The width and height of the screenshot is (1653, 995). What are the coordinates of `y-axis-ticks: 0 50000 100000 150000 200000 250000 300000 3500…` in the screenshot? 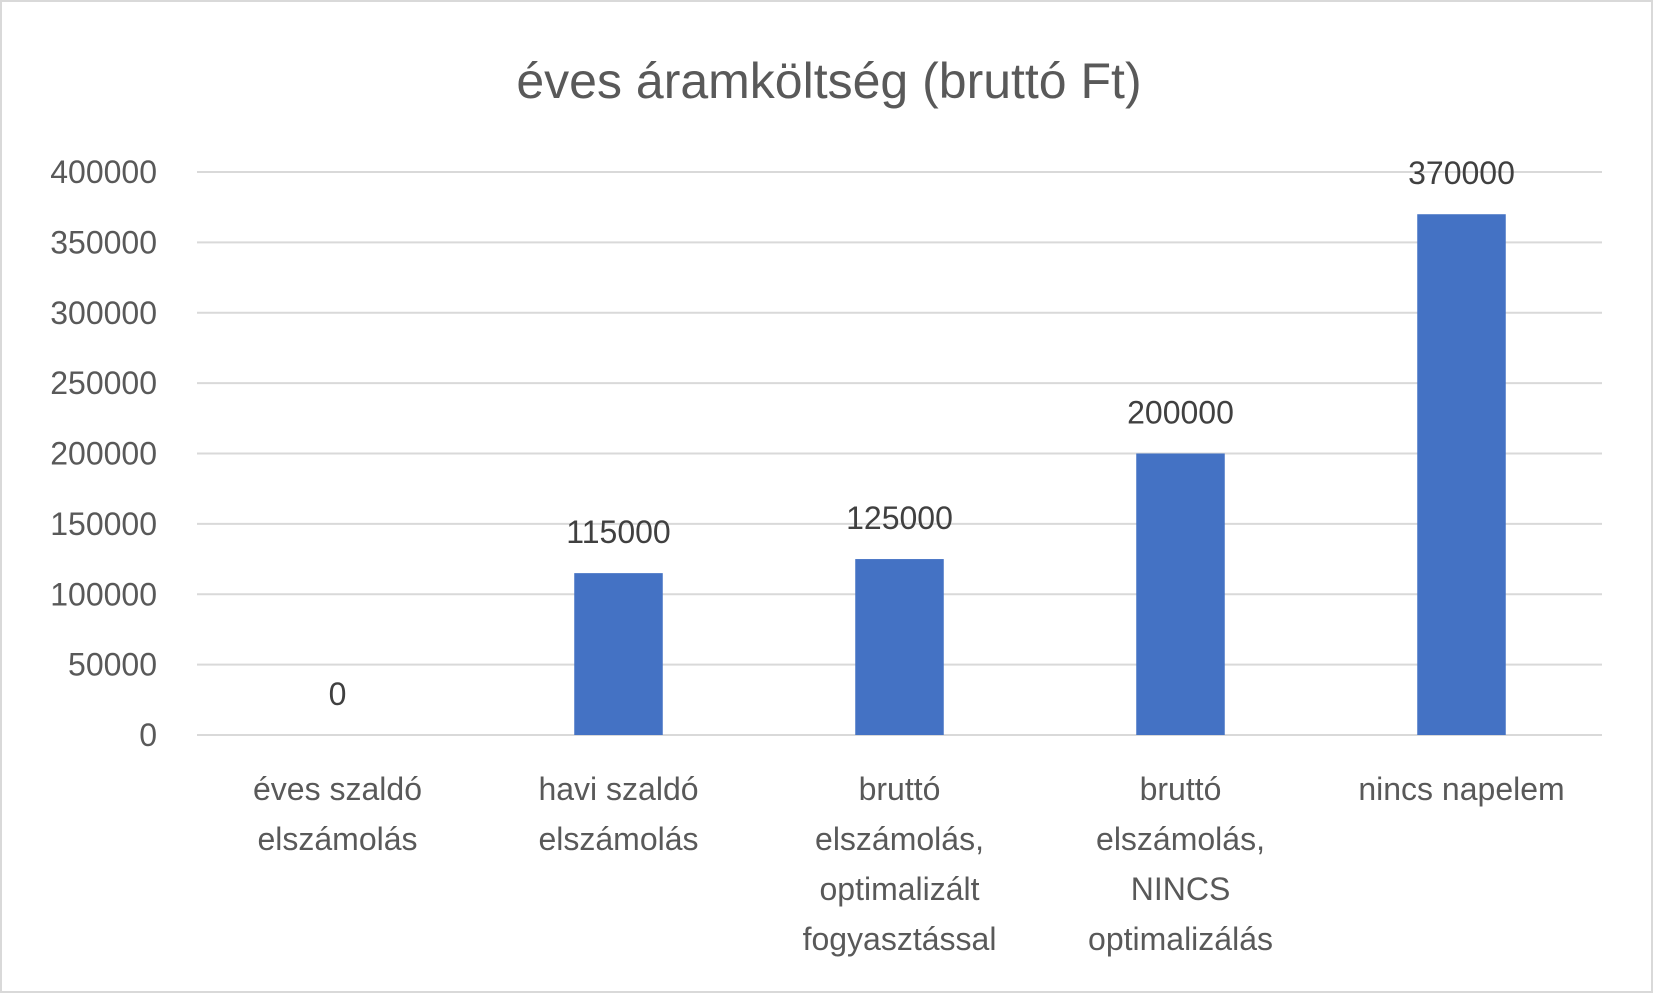 It's located at (103, 453).